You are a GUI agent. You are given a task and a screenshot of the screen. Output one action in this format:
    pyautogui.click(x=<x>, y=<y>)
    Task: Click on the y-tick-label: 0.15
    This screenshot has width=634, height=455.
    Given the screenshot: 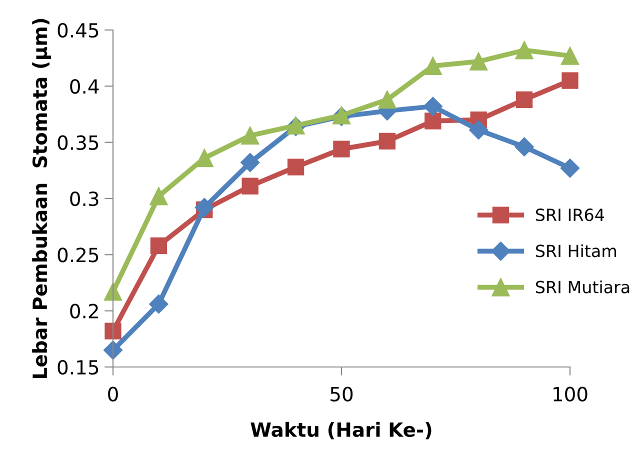 What is the action you would take?
    pyautogui.click(x=78, y=367)
    